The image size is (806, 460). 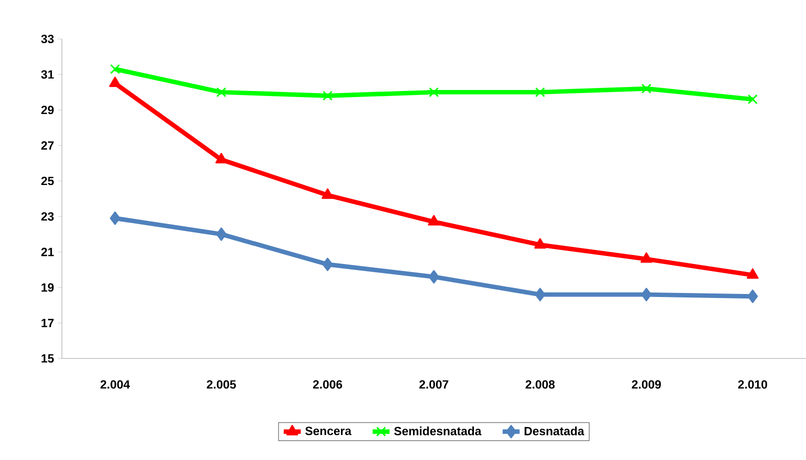 What do you see at coordinates (221, 384) in the screenshot?
I see `x-tick-label: 2.005` at bounding box center [221, 384].